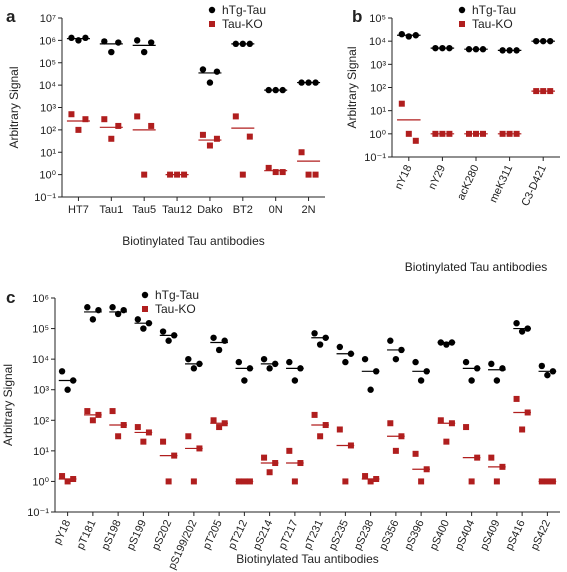 This screenshot has height=572, width=567. What do you see at coordinates (437, 177) in the screenshot?
I see `x-tick-label: nY29` at bounding box center [437, 177].